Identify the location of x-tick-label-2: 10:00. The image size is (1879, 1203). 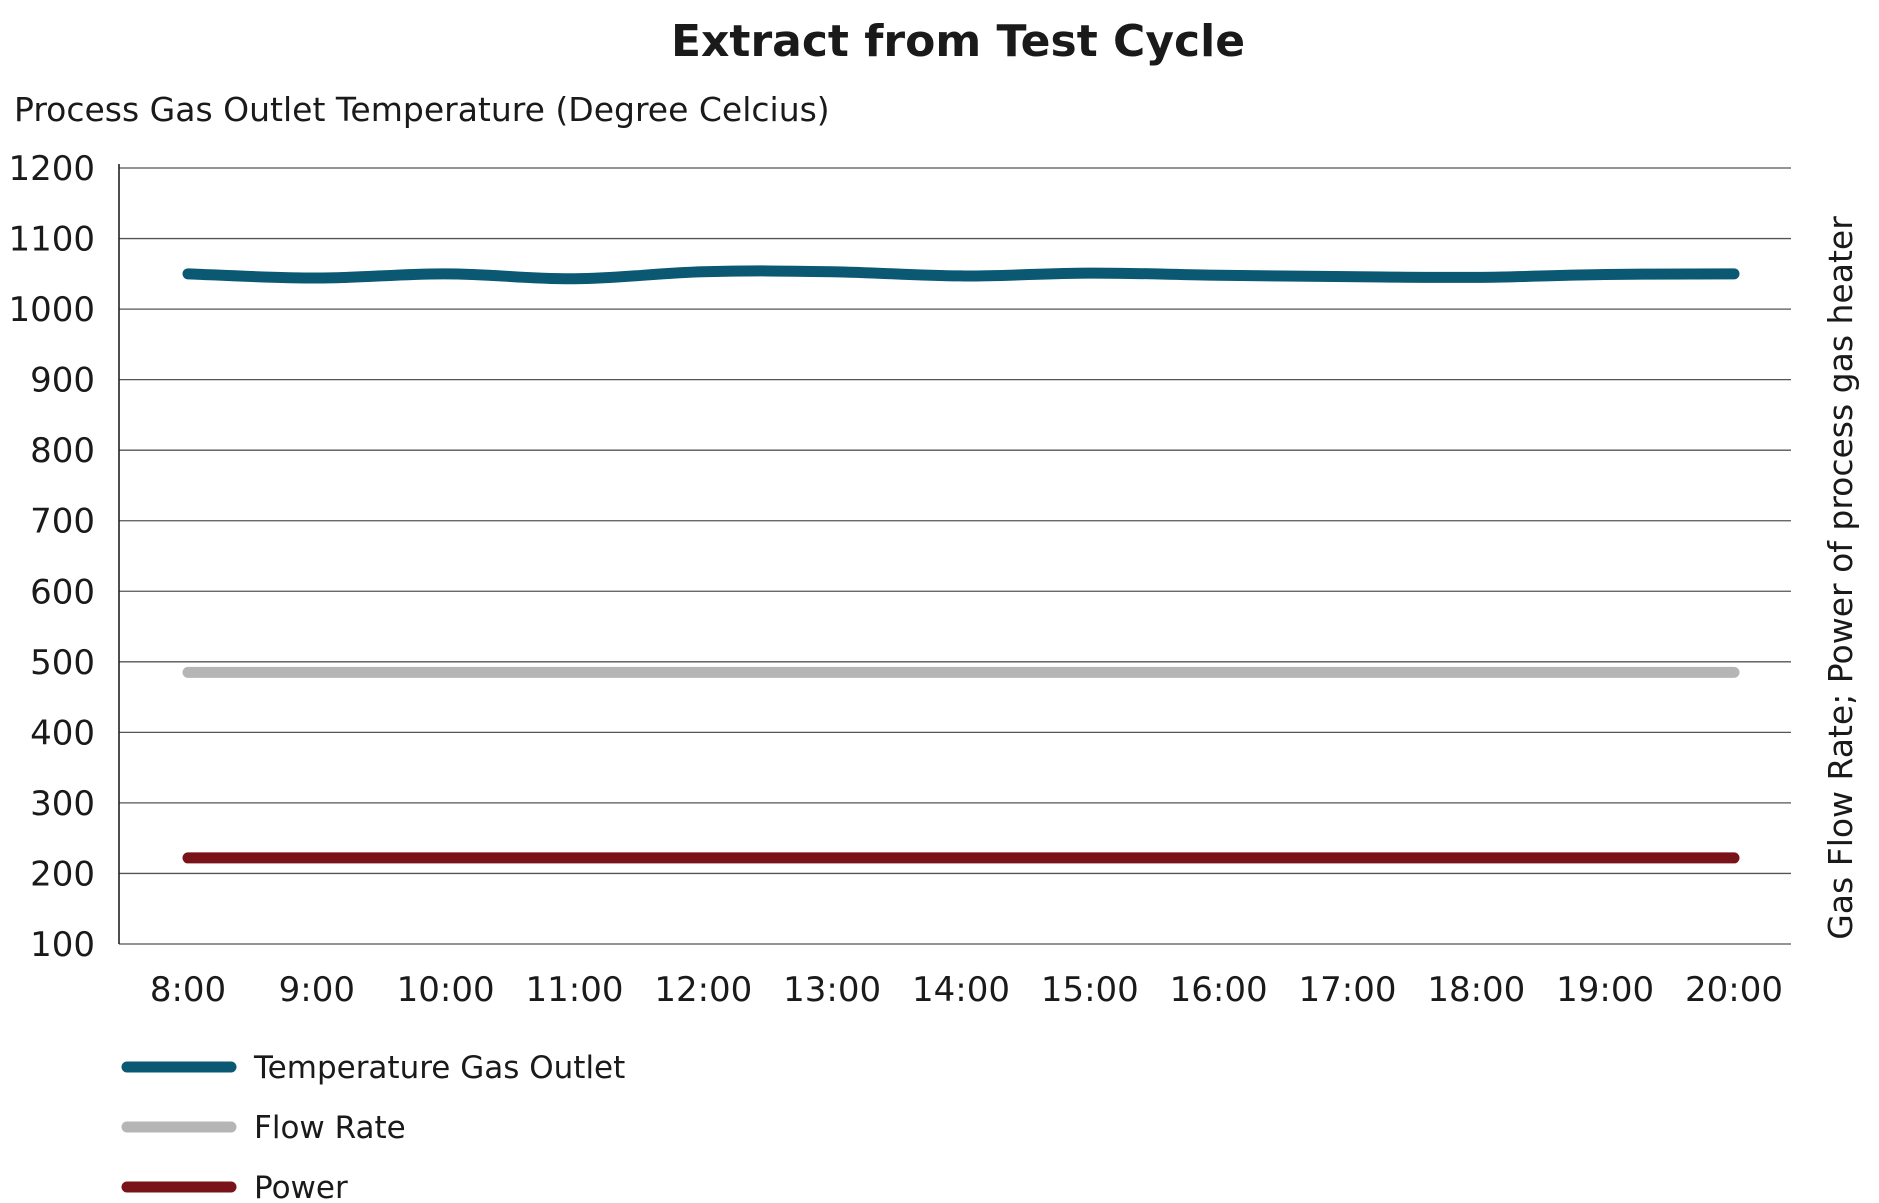
(446, 990).